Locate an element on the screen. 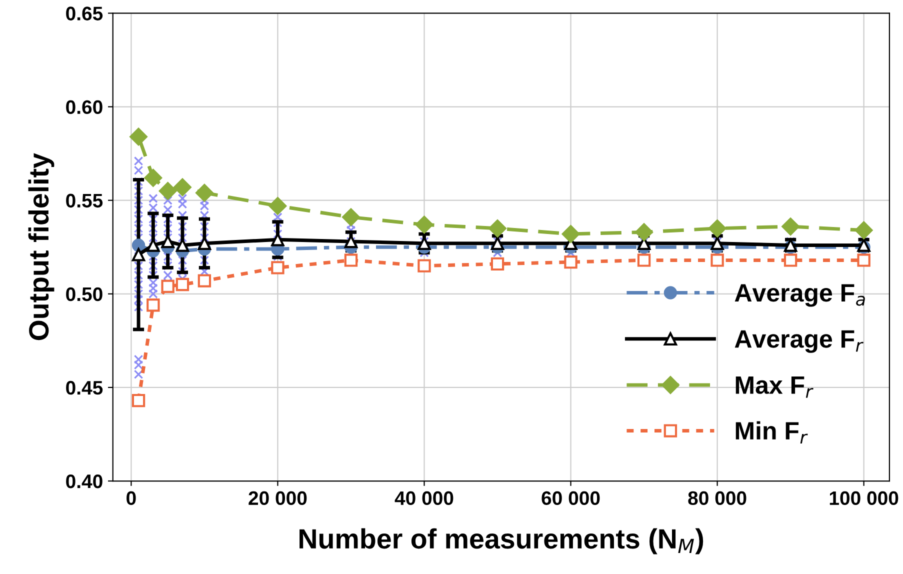  legend-label: Average F$_{a}$ is located at coordinates (799, 295).